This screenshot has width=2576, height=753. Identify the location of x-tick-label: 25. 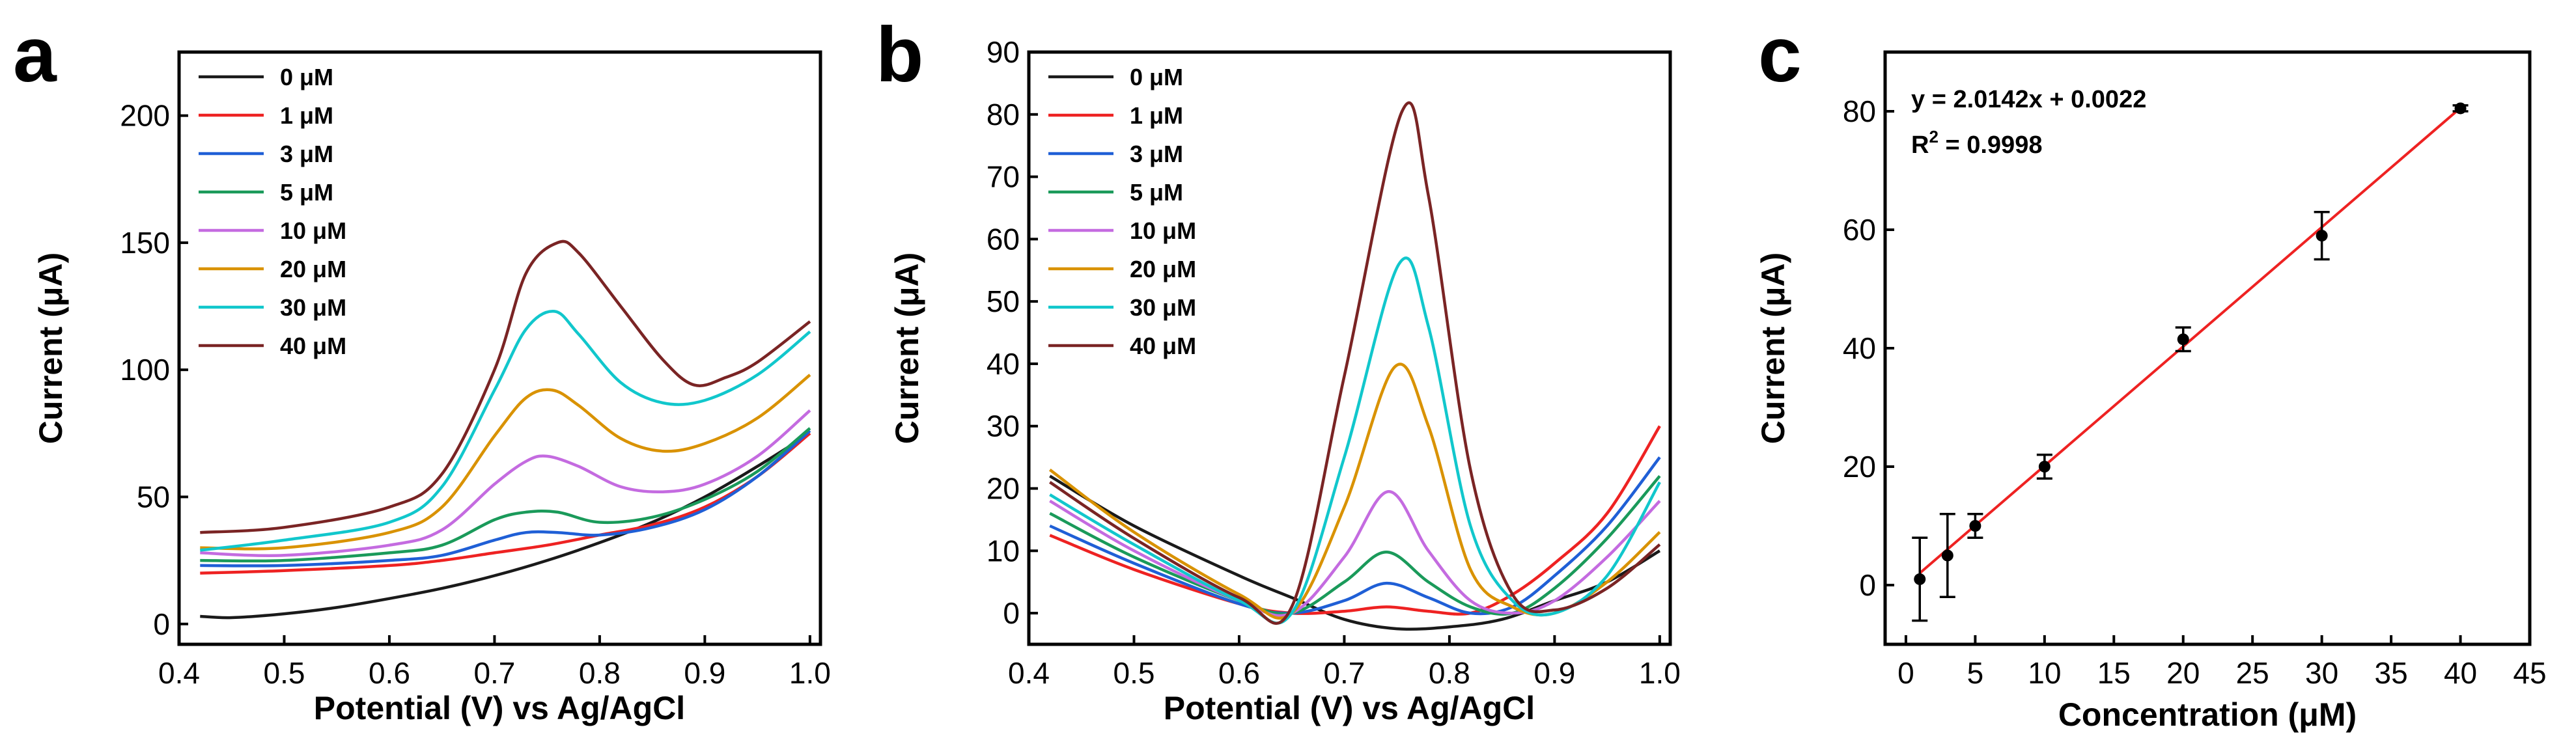
(2253, 673).